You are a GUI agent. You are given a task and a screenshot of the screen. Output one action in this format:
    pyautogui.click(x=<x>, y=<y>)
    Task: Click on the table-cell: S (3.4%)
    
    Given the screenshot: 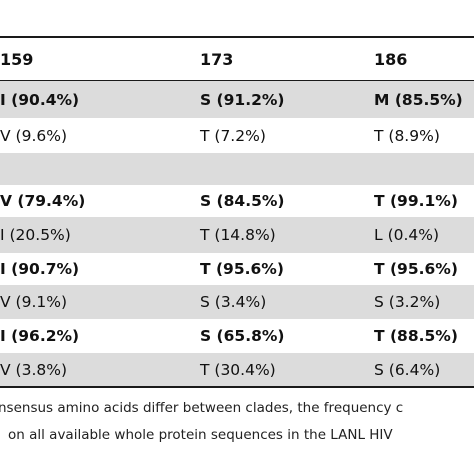 What is the action you would take?
    pyautogui.click(x=233, y=302)
    